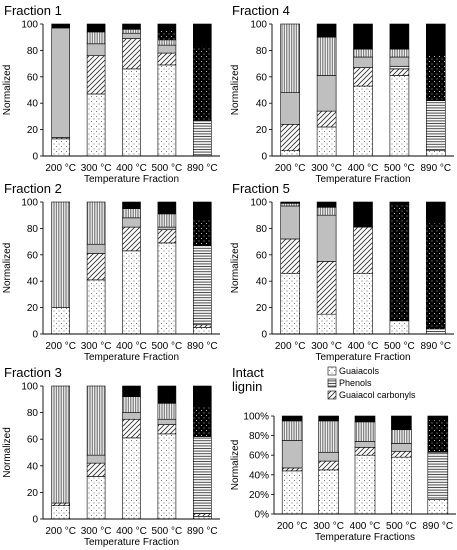 The image size is (457, 550). What do you see at coordinates (261, 10) in the screenshot?
I see `chart-title: Fraction 4` at bounding box center [261, 10].